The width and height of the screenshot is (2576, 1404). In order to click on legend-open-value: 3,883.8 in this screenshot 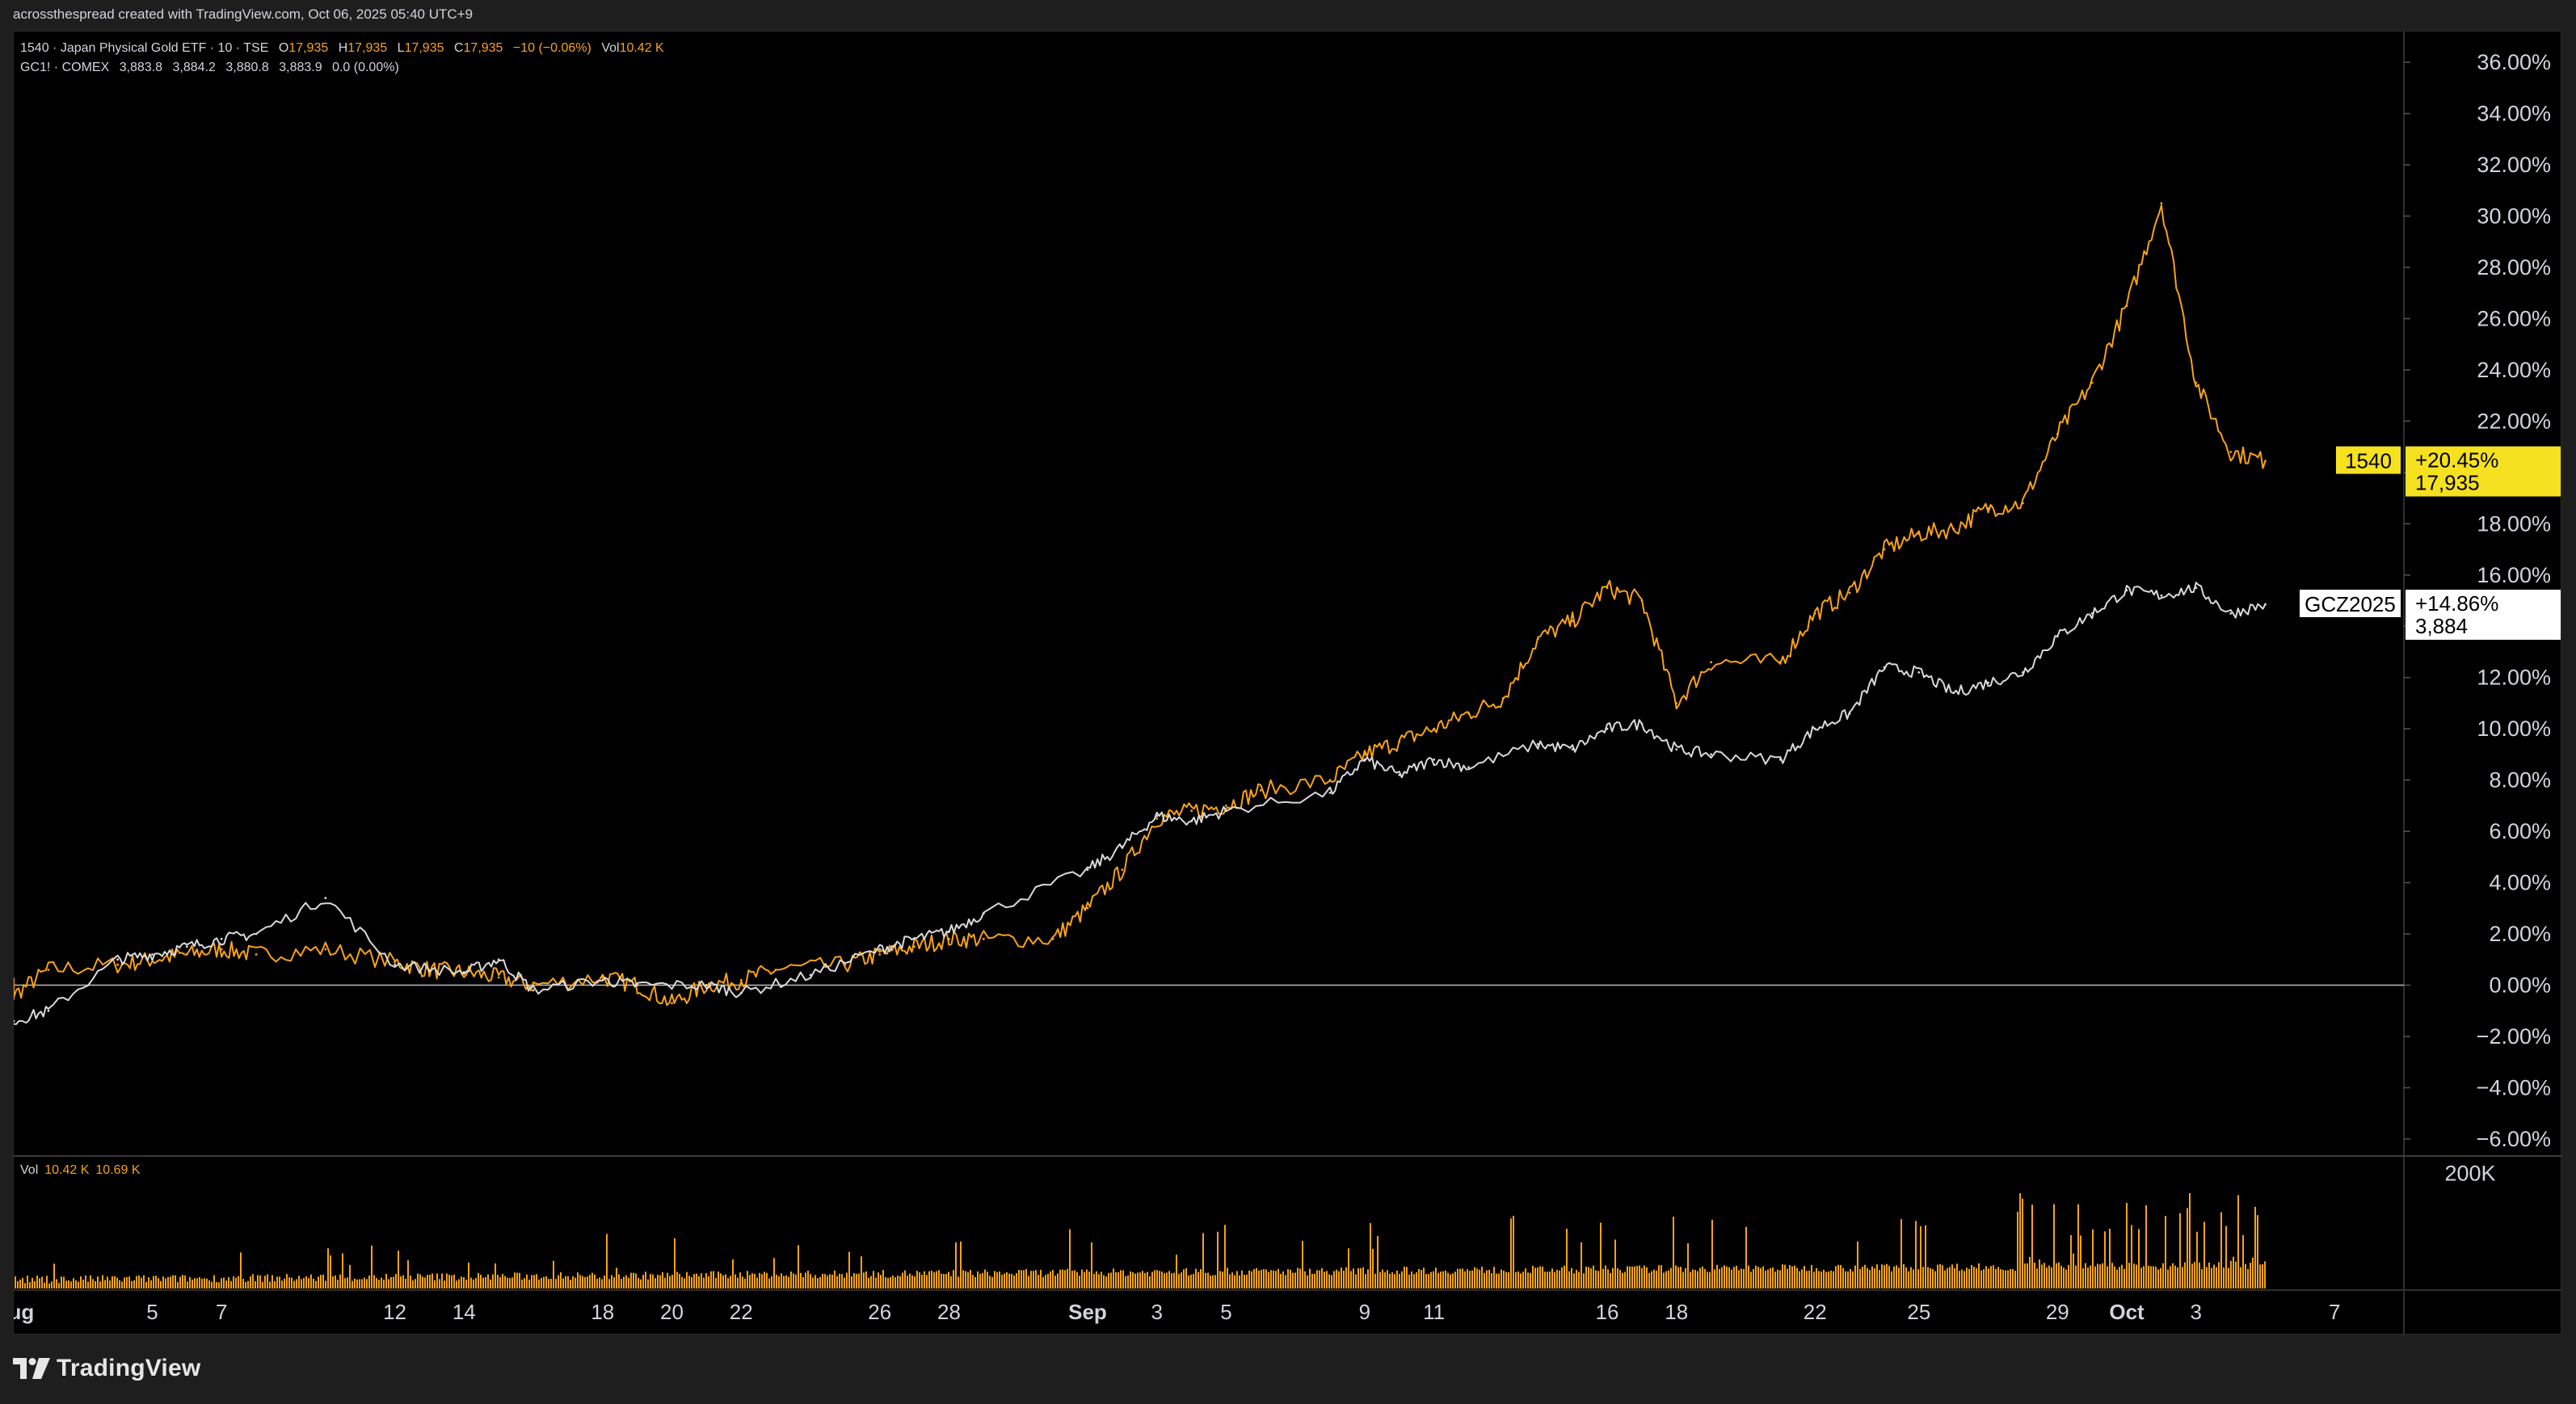, I will do `click(141, 67)`.